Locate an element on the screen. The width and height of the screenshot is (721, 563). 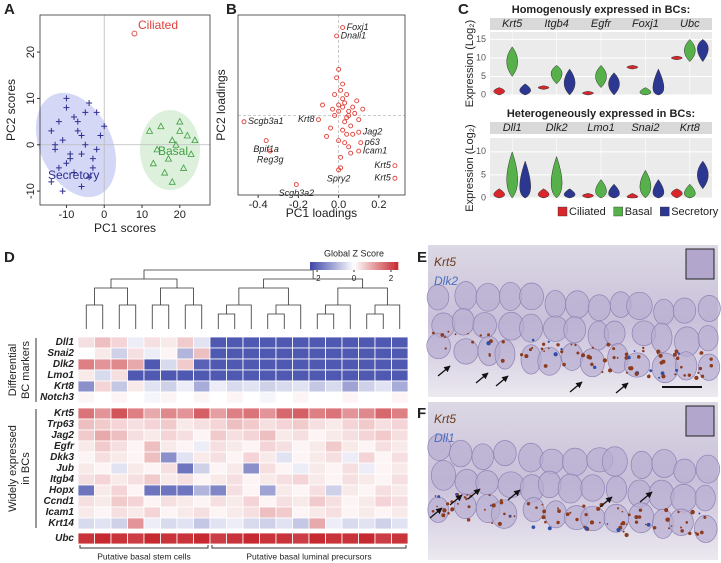
y-axis-label: Expression (Log₂) is located at coordinates (470, 63).